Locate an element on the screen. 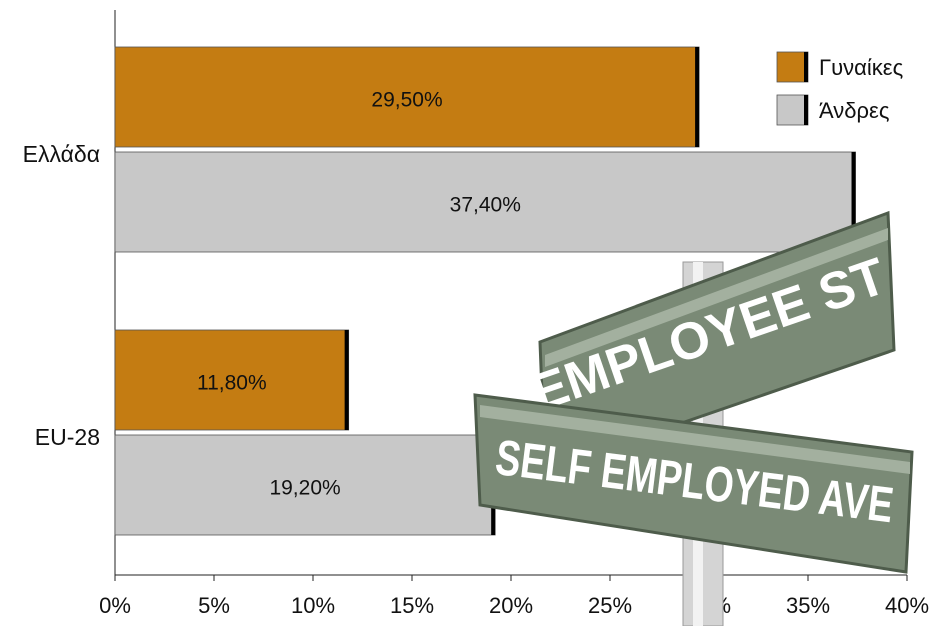 The height and width of the screenshot is (626, 936). data-label: 19,20% is located at coordinates (304, 488).